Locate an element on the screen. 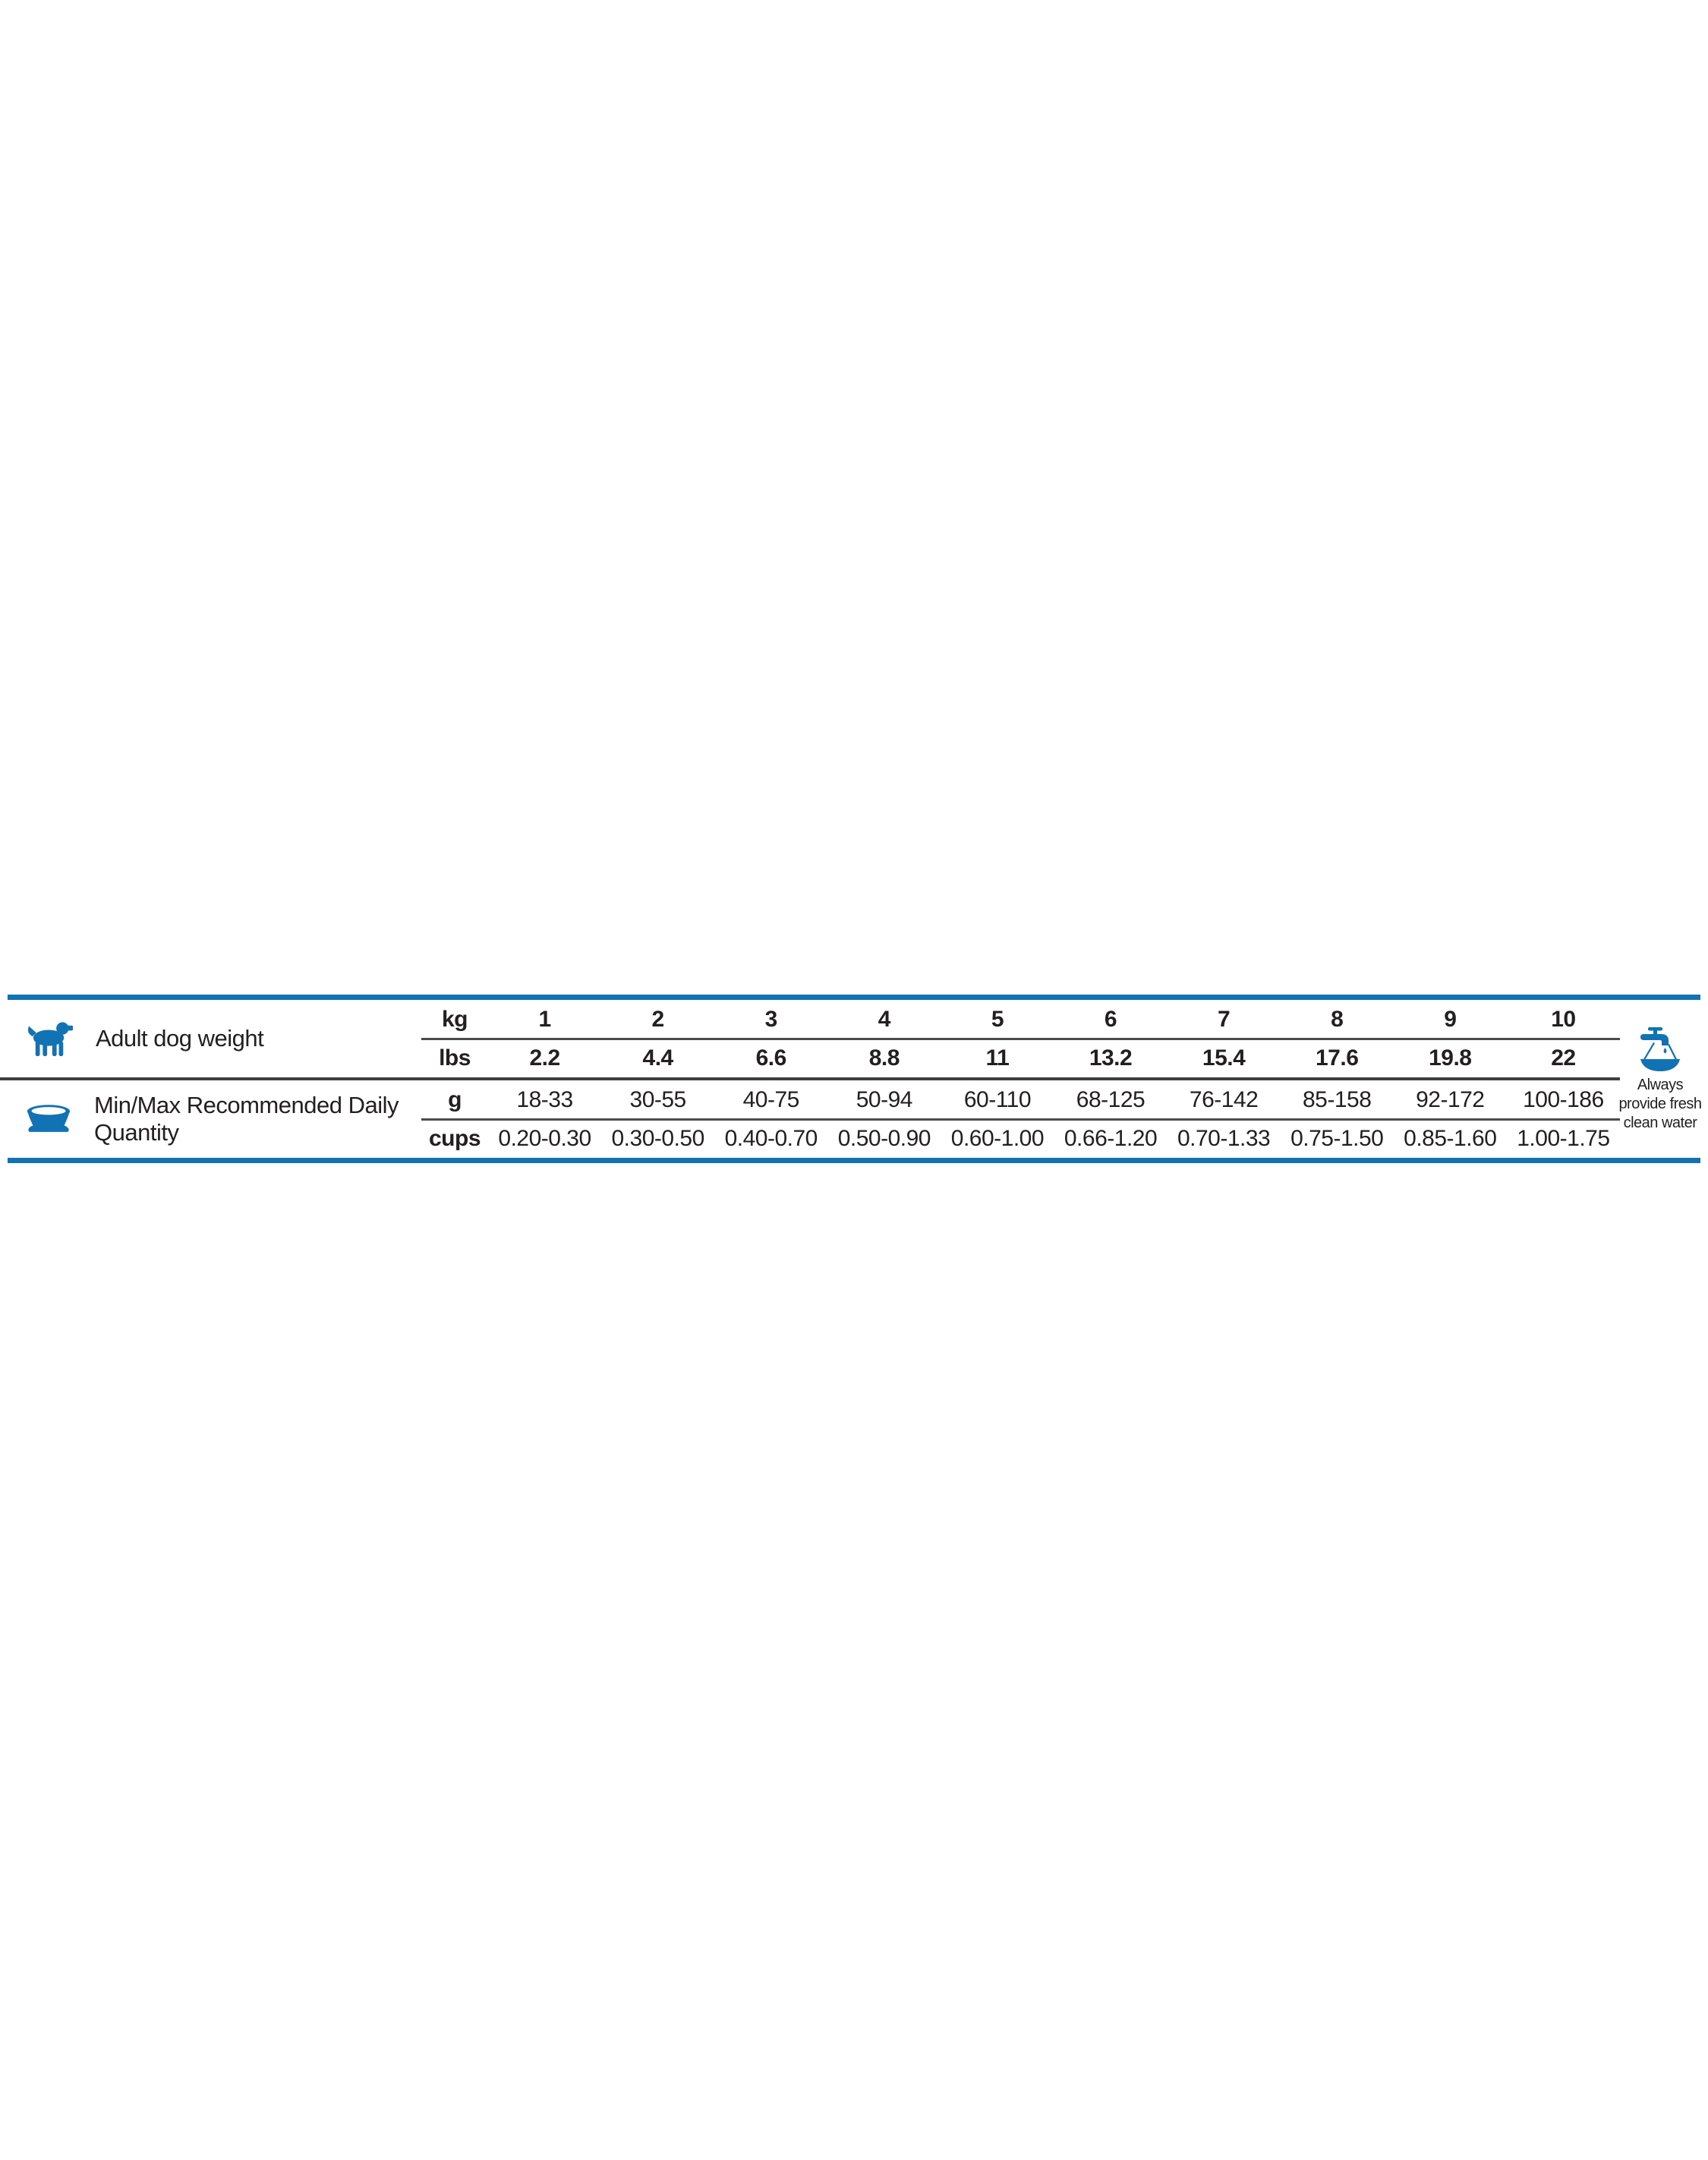  group-divider is located at coordinates (810, 1078).